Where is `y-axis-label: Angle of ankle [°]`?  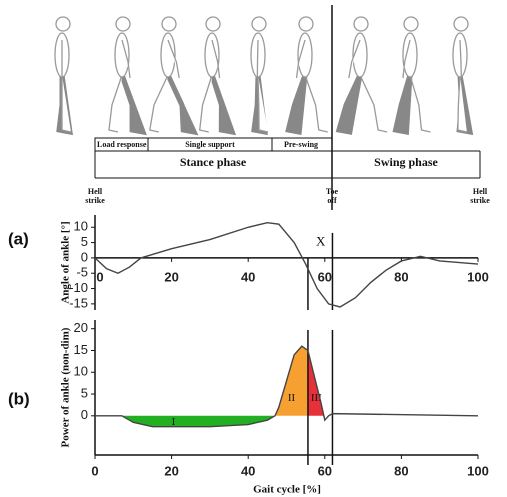 y-axis-label: Angle of ankle [°] is located at coordinates (66, 262).